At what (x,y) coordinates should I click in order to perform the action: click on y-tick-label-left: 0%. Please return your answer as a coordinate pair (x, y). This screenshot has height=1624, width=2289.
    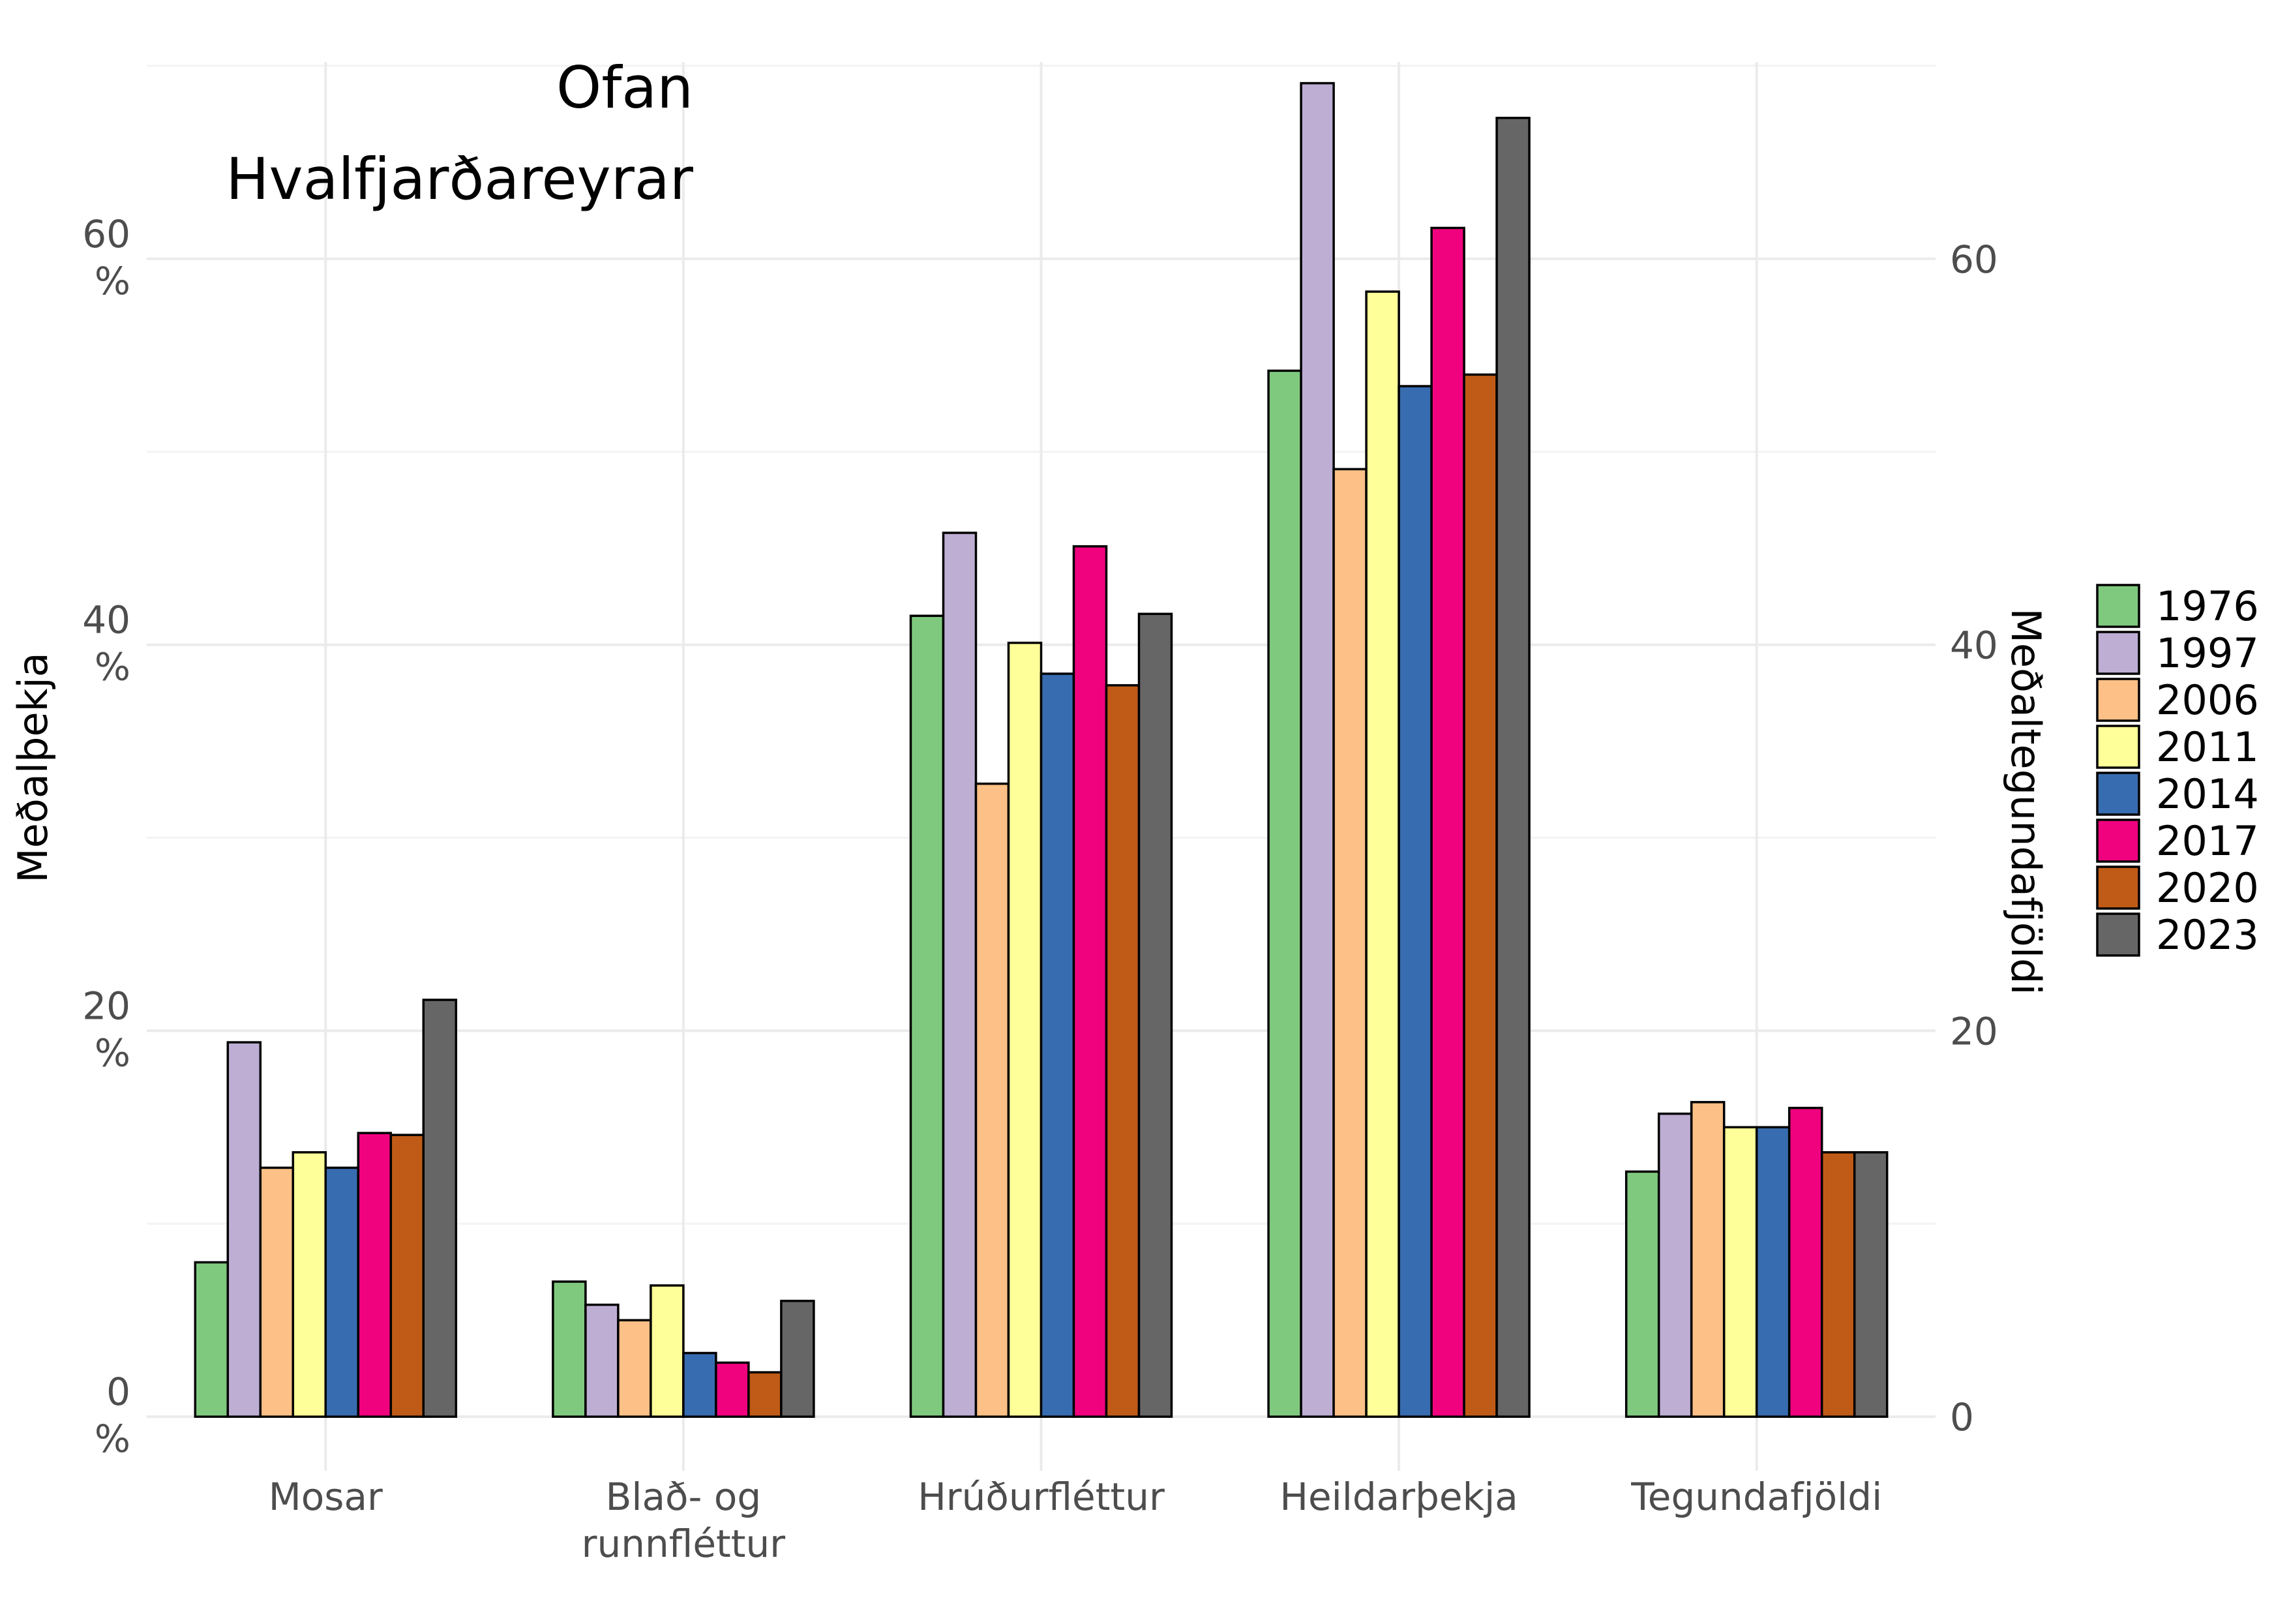
    Looking at the image, I should click on (112, 1415).